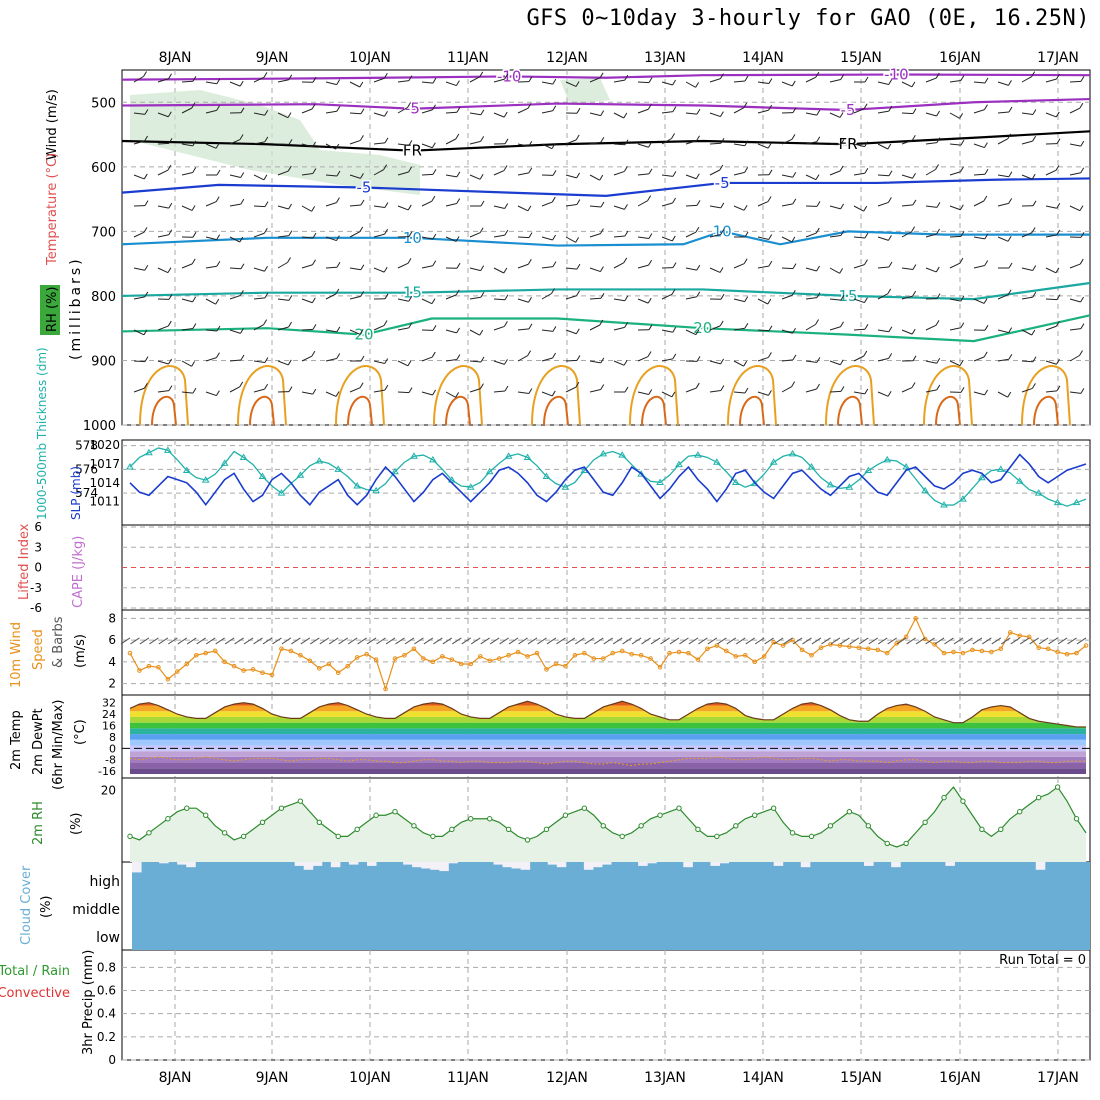 The height and width of the screenshot is (1100, 1100). I want to click on slp-tick-label: 1020, so click(104, 445).